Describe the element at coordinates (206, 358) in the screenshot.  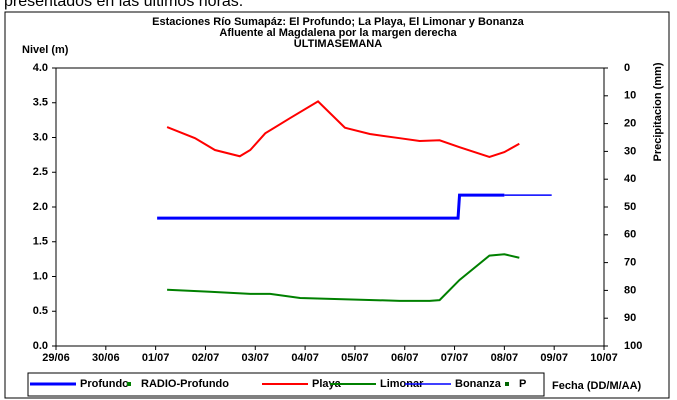
I see `x-tick-label: 02/07` at that location.